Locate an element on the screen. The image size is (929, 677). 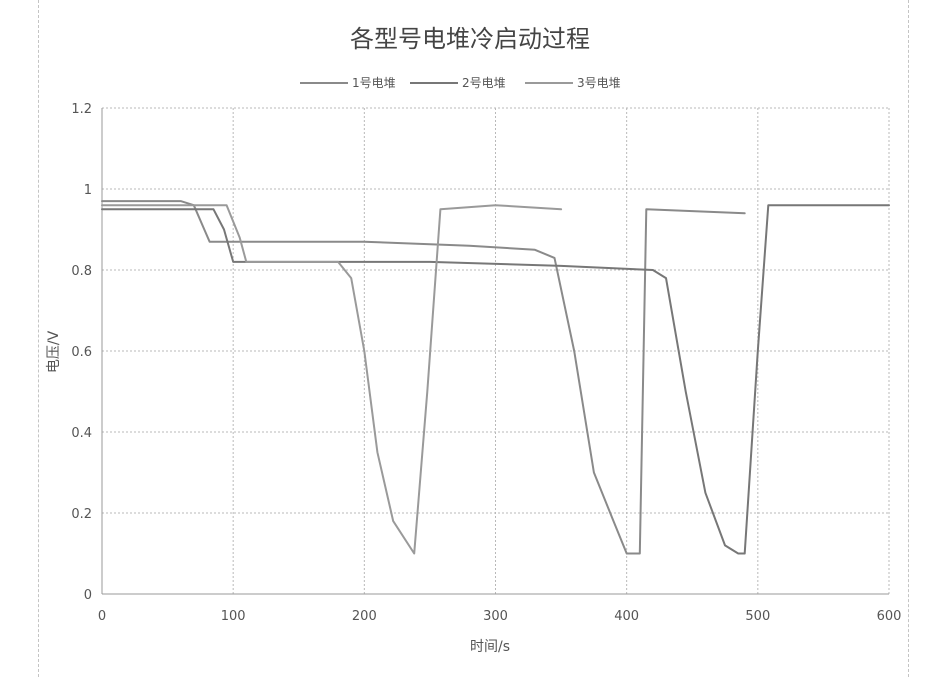
legend-label: 1号电堆 is located at coordinates (374, 83).